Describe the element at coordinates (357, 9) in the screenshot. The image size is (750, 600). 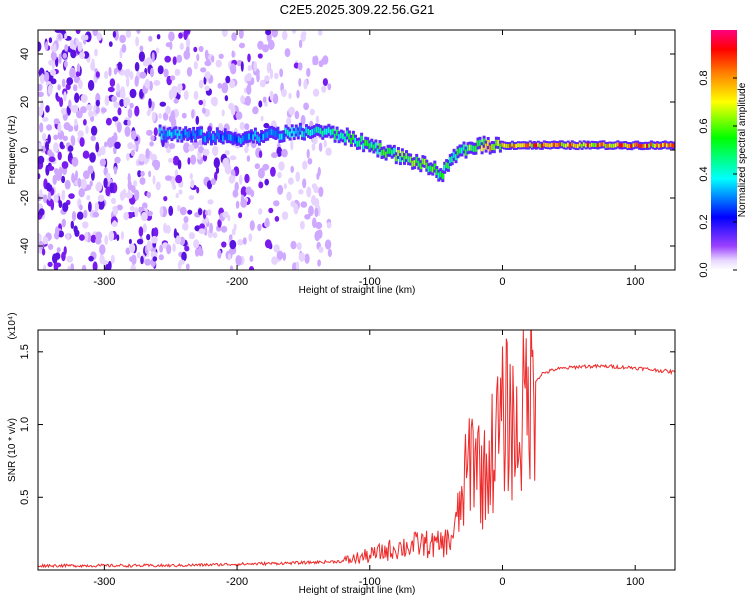
I see `figure-title: C2E5.2025.309.22.56.G21` at that location.